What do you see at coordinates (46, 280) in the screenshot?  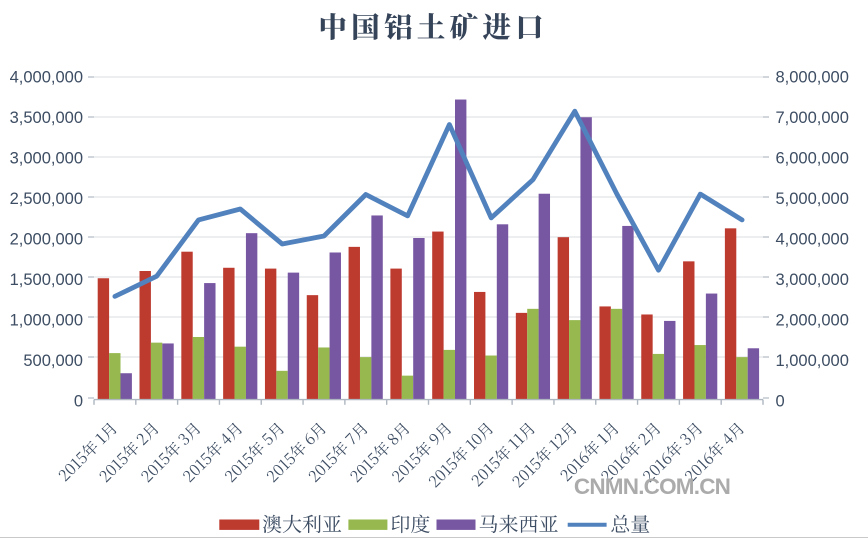 I see `svg-text: 1,500,000` at bounding box center [46, 280].